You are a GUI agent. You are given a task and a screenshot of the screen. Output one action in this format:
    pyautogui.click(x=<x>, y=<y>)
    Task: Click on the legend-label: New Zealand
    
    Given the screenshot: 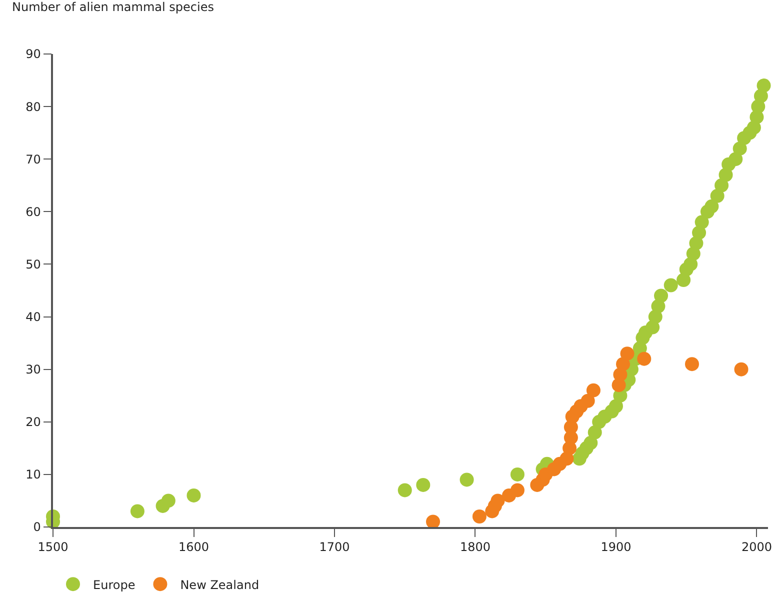 What is the action you would take?
    pyautogui.click(x=220, y=585)
    